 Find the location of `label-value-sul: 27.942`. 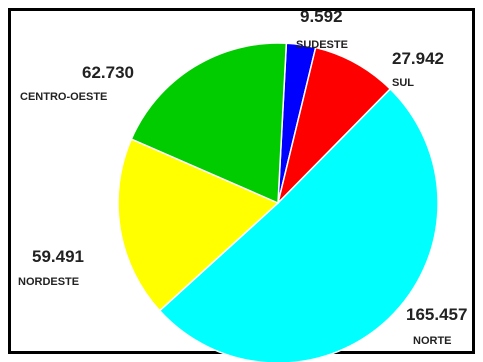

label-value-sul: 27.942 is located at coordinates (418, 58).